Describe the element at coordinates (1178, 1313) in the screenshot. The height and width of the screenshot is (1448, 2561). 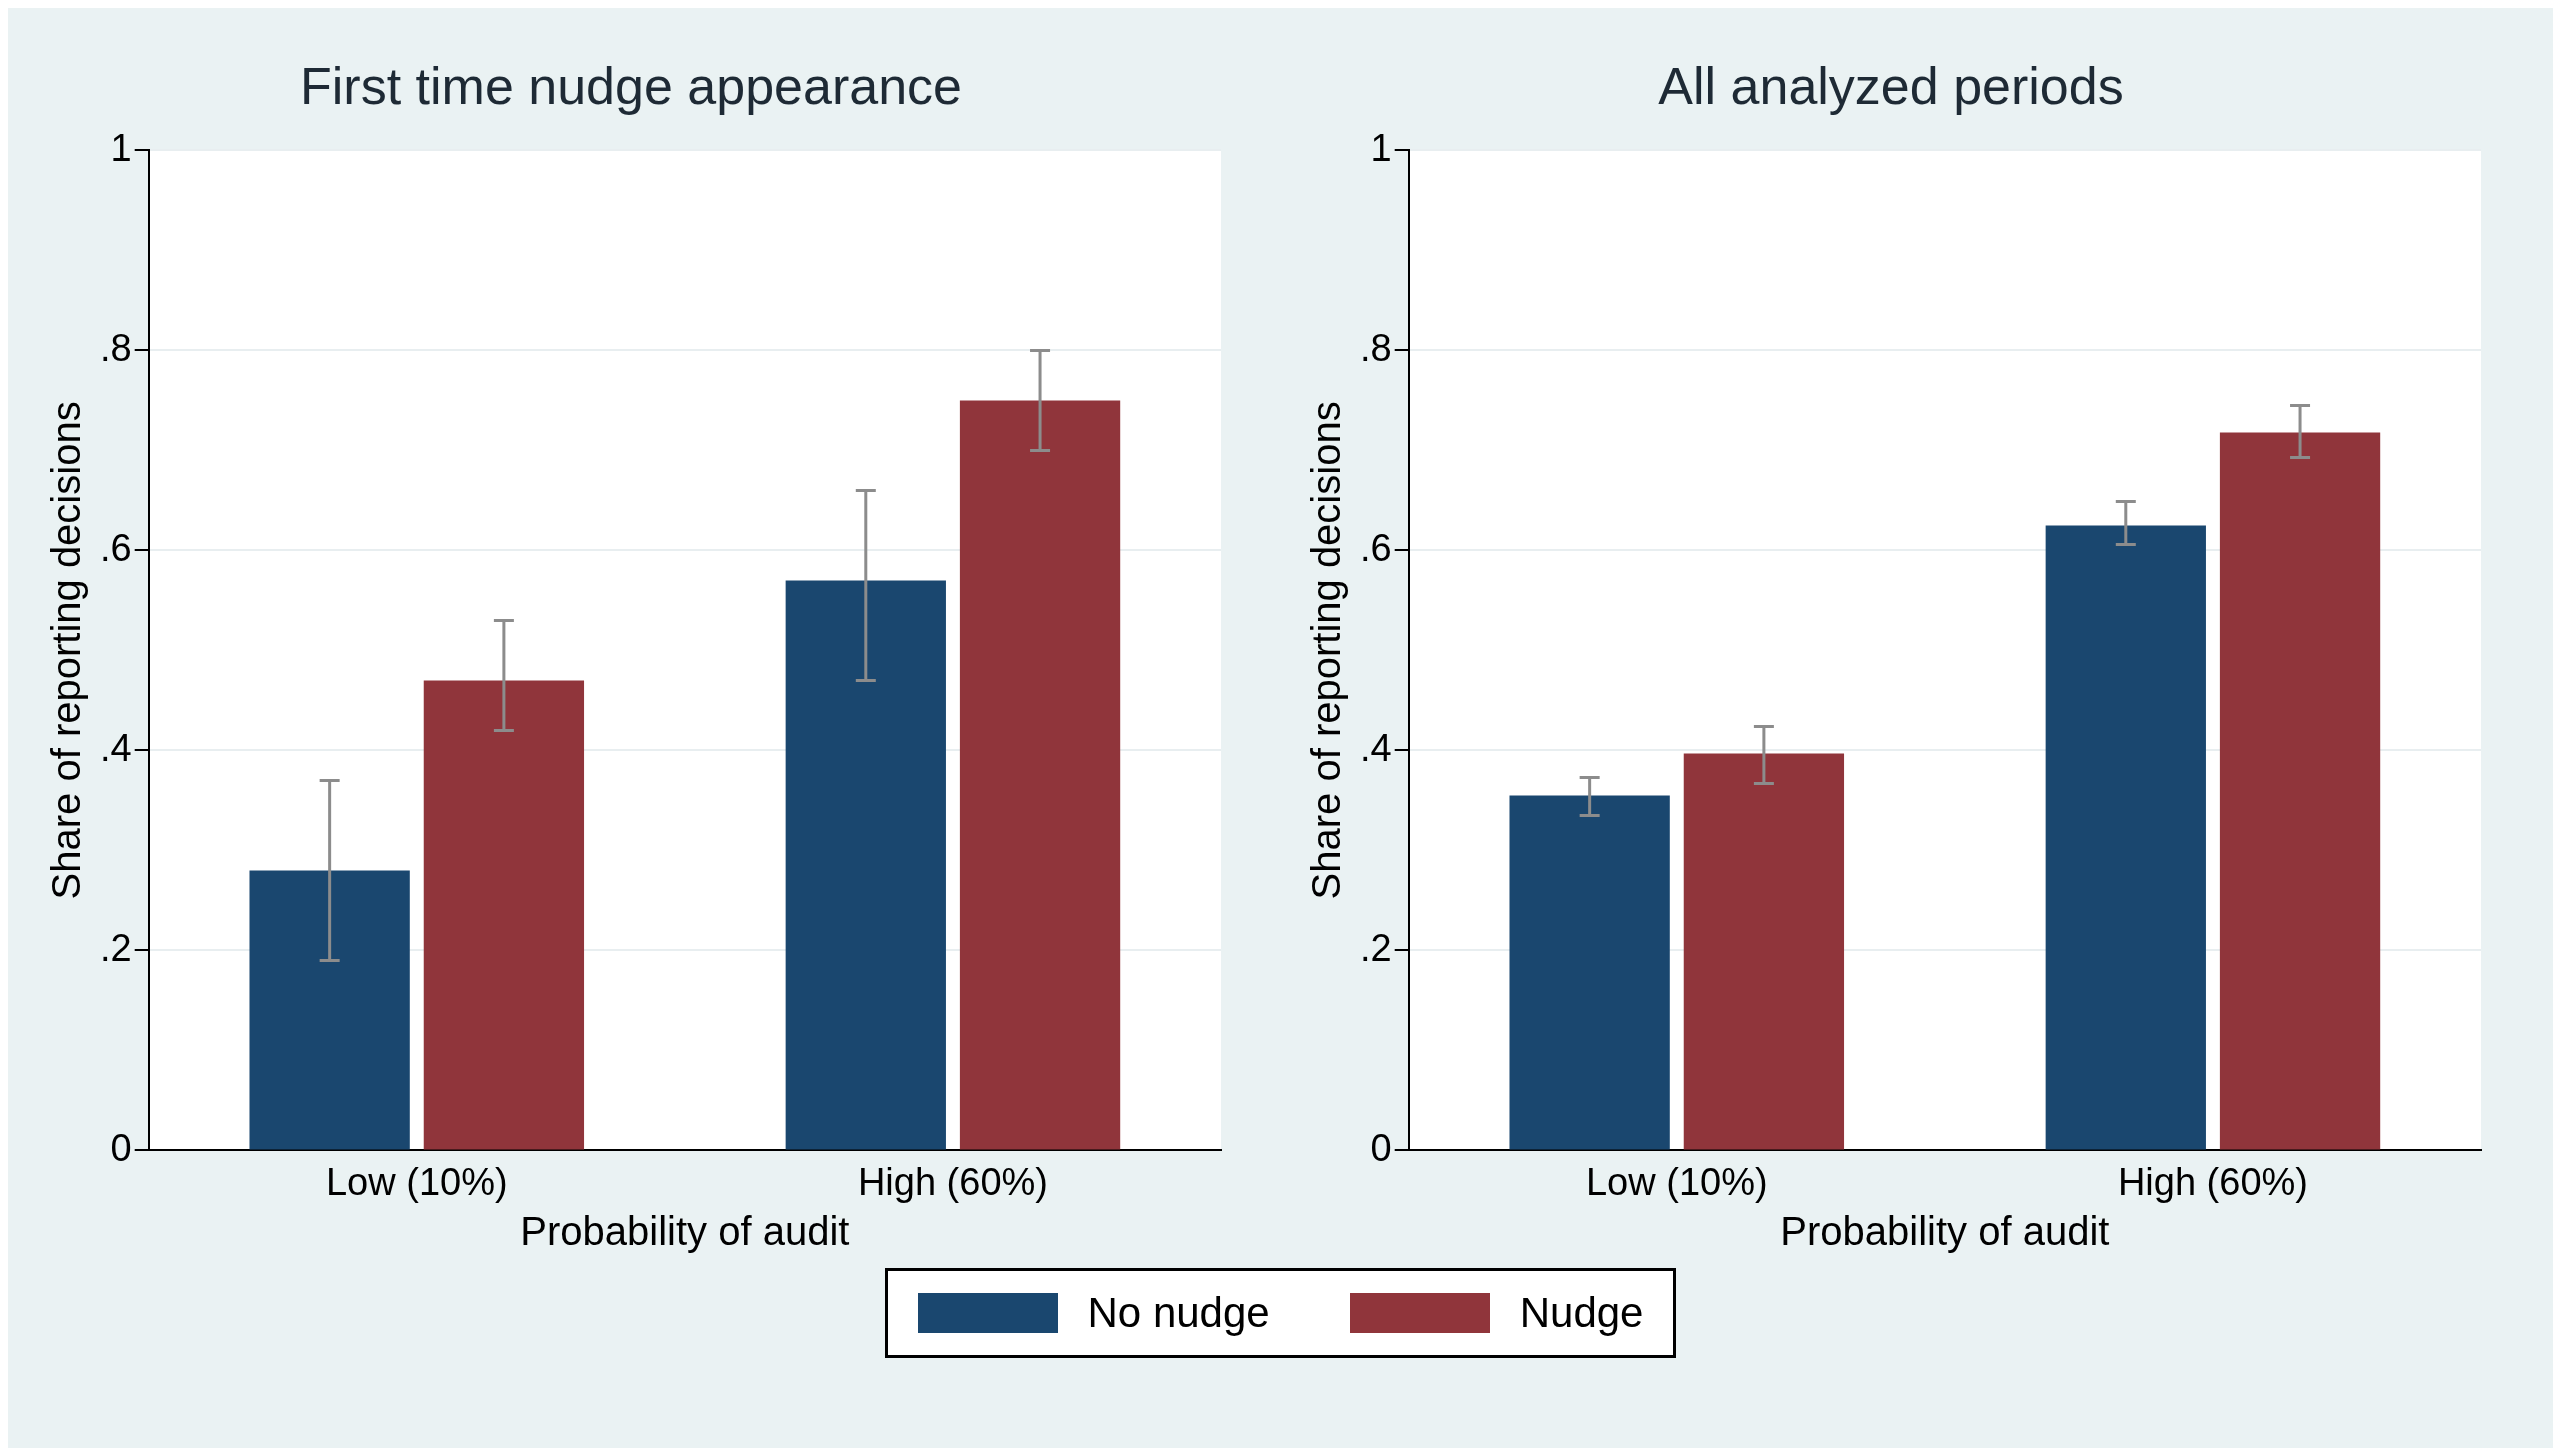
I see `legend-label: No nudge` at that location.